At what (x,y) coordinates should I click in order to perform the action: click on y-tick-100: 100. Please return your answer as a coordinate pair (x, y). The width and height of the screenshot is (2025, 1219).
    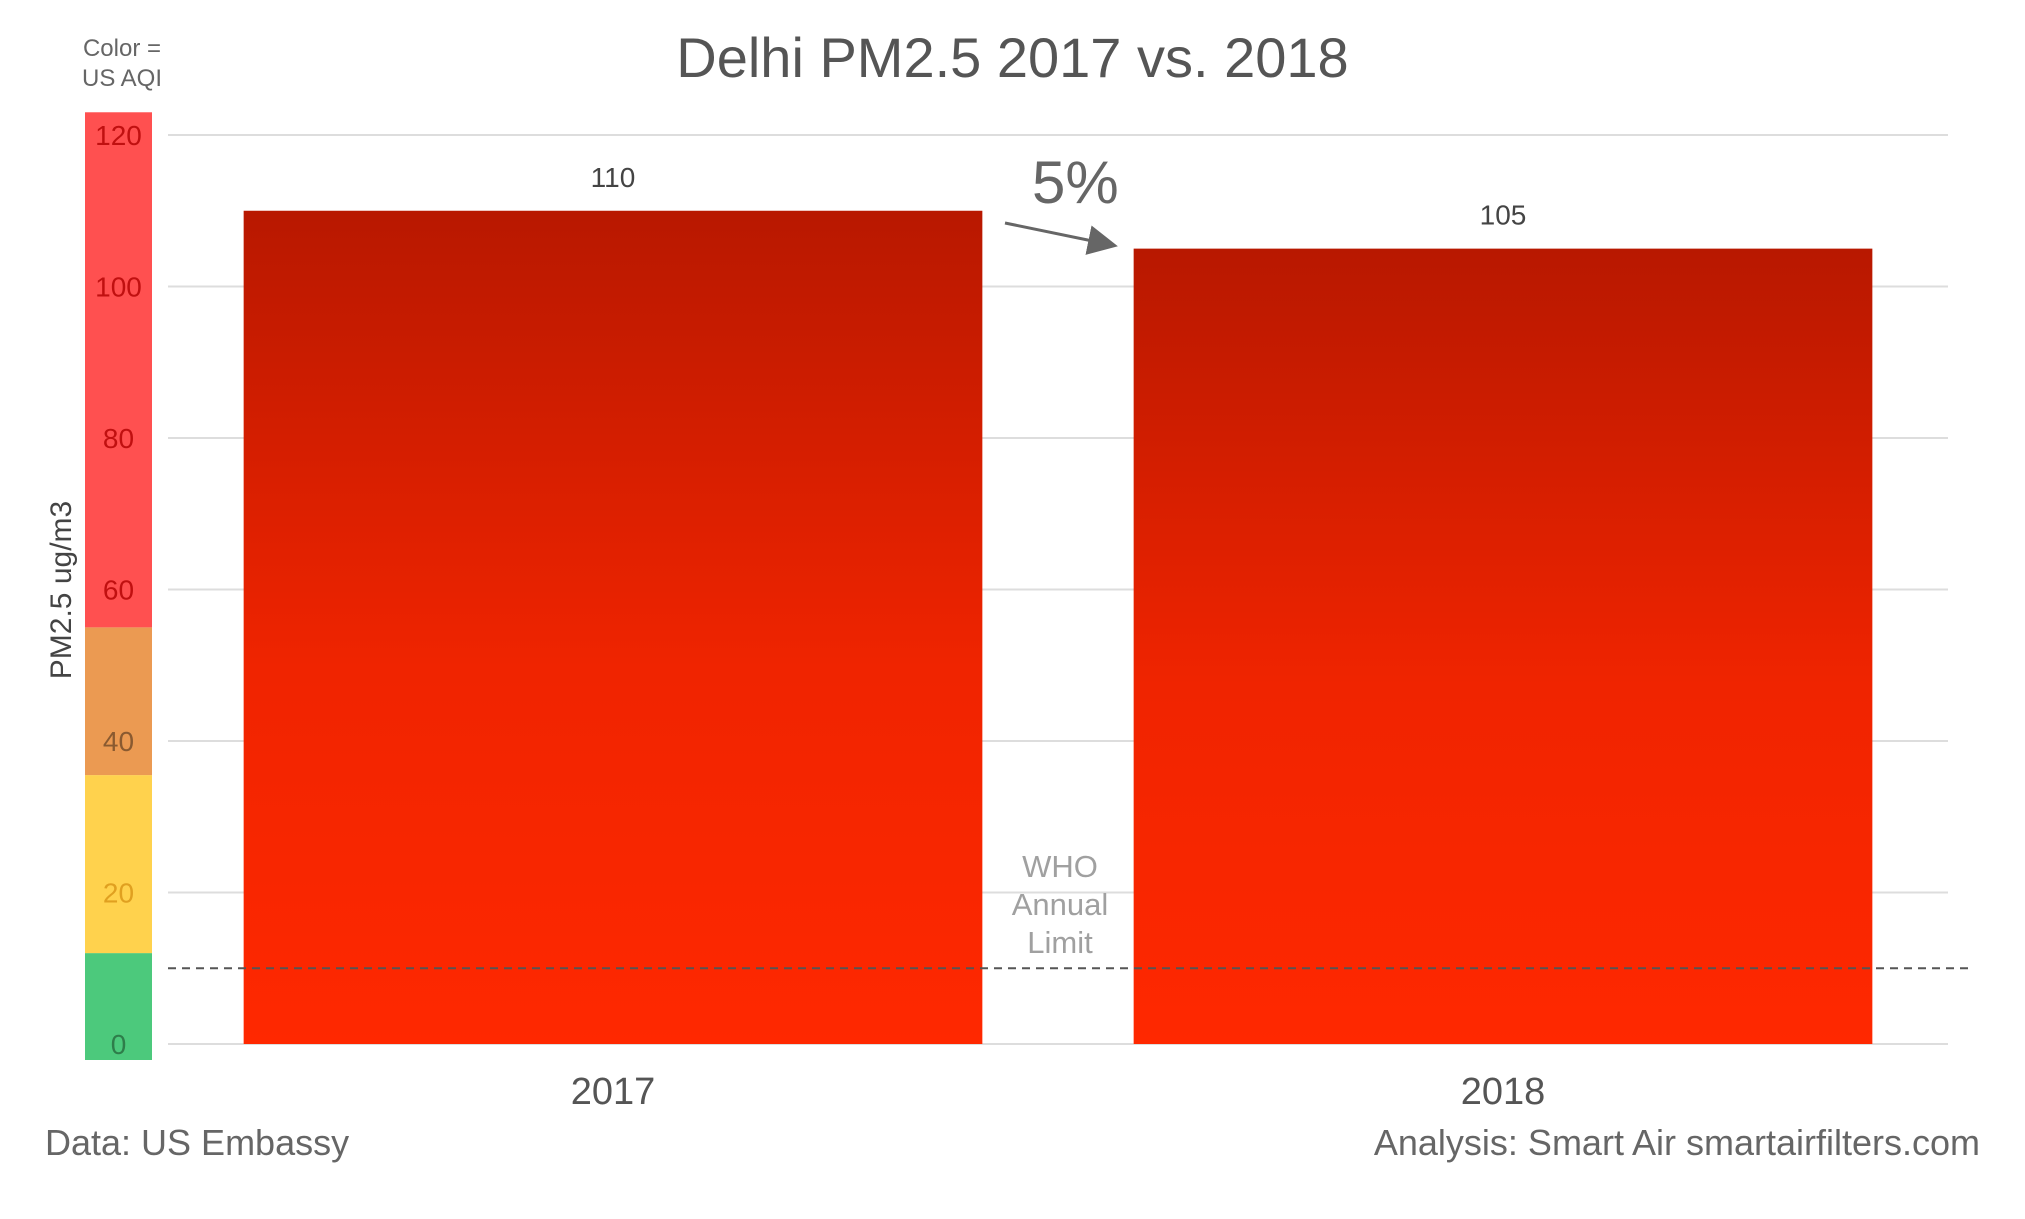
    Looking at the image, I should click on (118, 287).